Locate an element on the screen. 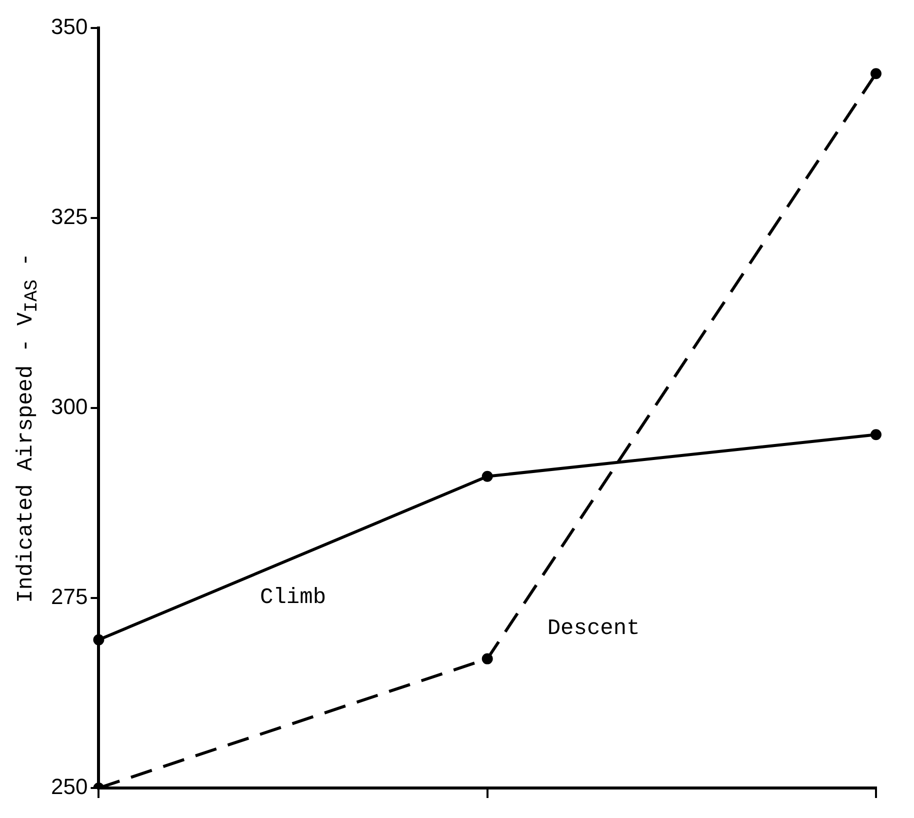  y-tick-label: 350 is located at coordinates (69, 27).